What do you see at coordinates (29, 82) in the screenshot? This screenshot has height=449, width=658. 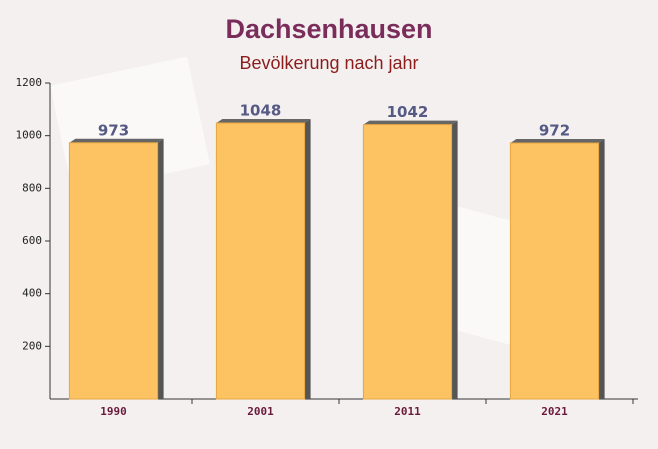 I see `y-tick-label: 1200` at bounding box center [29, 82].